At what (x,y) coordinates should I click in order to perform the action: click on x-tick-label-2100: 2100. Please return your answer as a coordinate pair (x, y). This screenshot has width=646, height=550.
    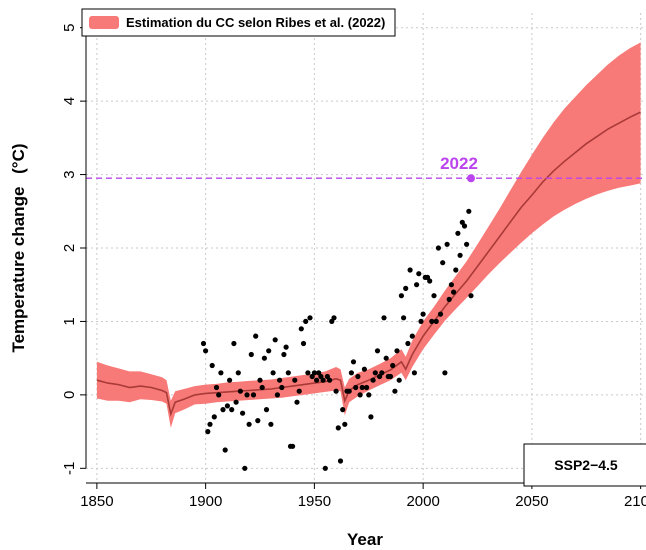
    Looking at the image, I should click on (635, 501).